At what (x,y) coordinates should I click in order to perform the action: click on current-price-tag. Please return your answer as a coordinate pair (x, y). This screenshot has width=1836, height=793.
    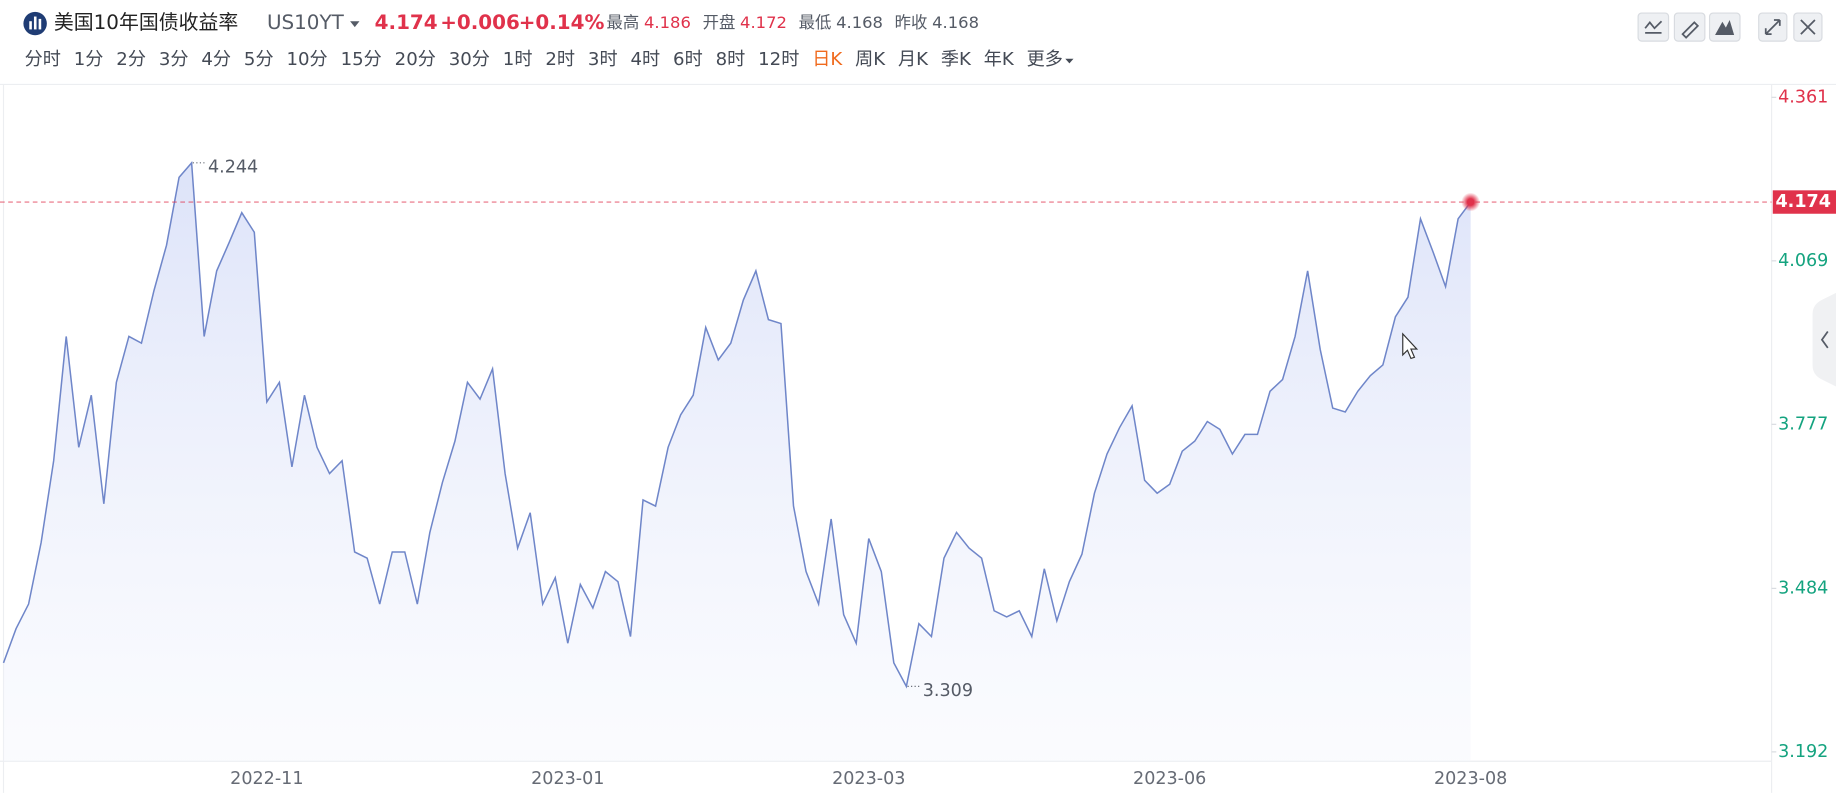
    Looking at the image, I should click on (1804, 202).